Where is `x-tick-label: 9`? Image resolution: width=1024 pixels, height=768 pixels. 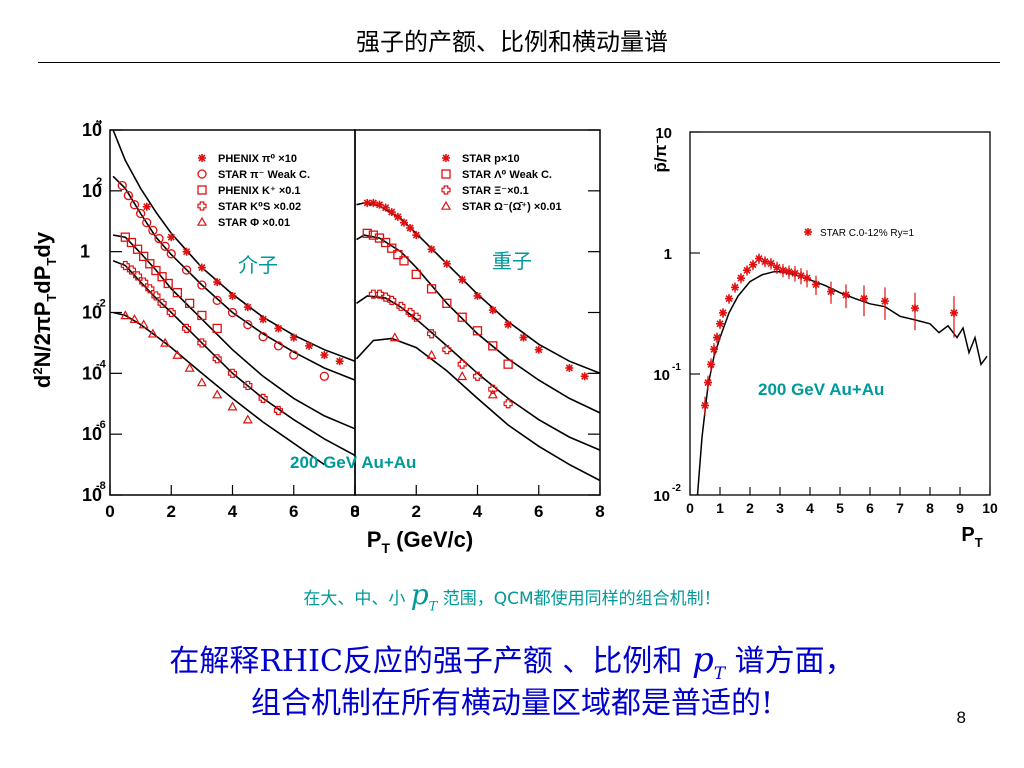
x-tick-label: 9 is located at coordinates (960, 508).